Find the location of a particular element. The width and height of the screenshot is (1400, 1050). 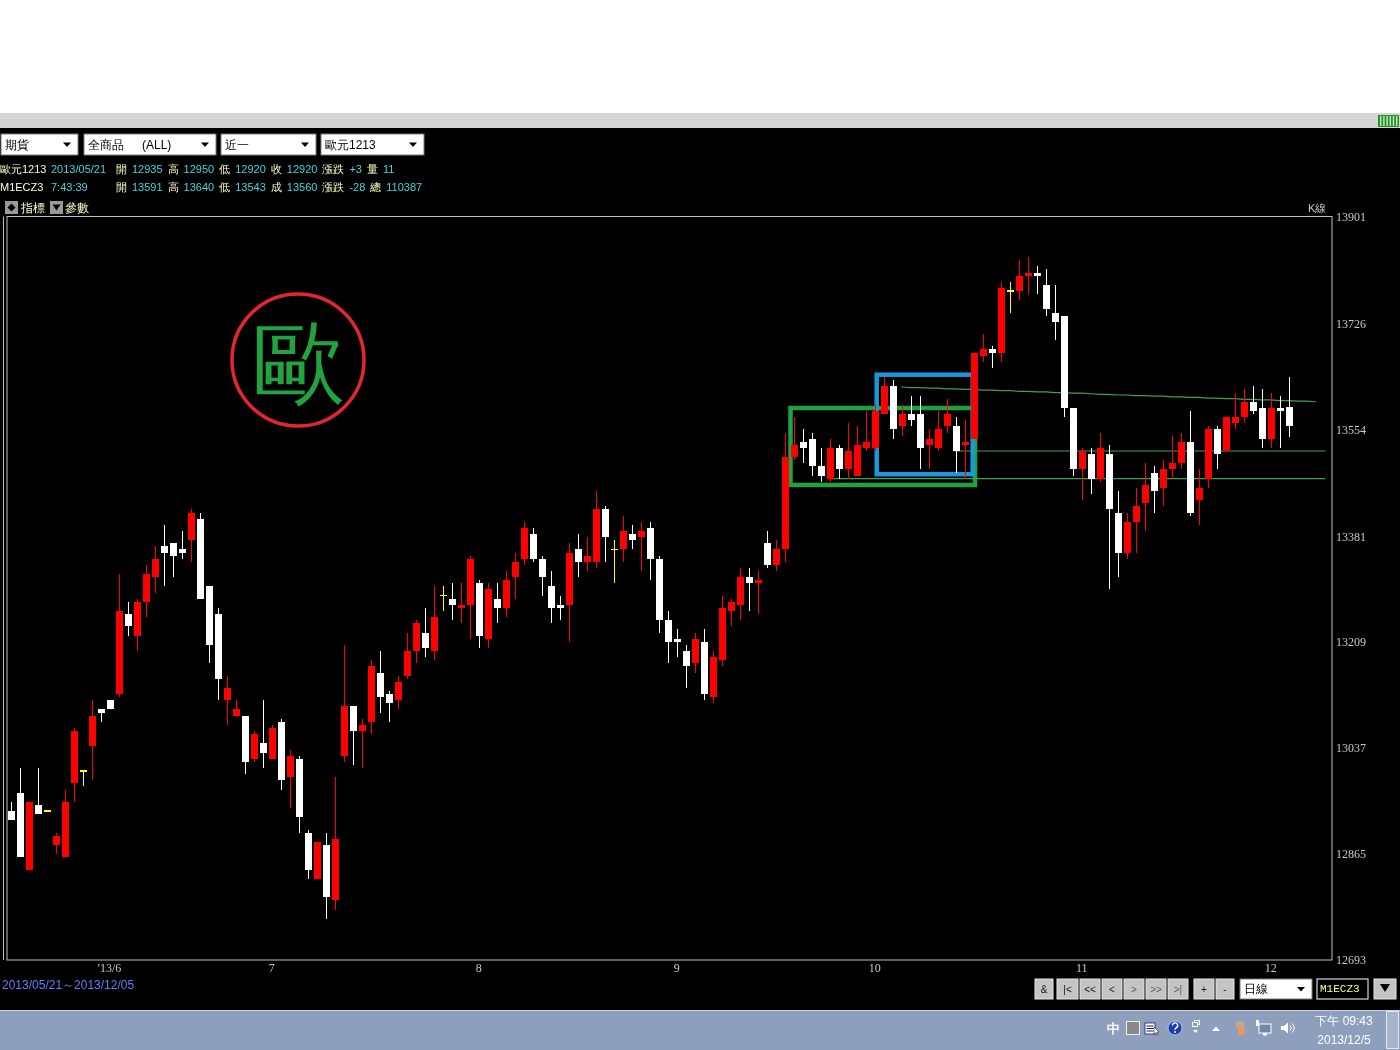

text: 歐元1213 2013/05/21 開 12935 高 12950 低 12920 收 12920 漲跌 +3 量 11 is located at coordinates (197, 169).